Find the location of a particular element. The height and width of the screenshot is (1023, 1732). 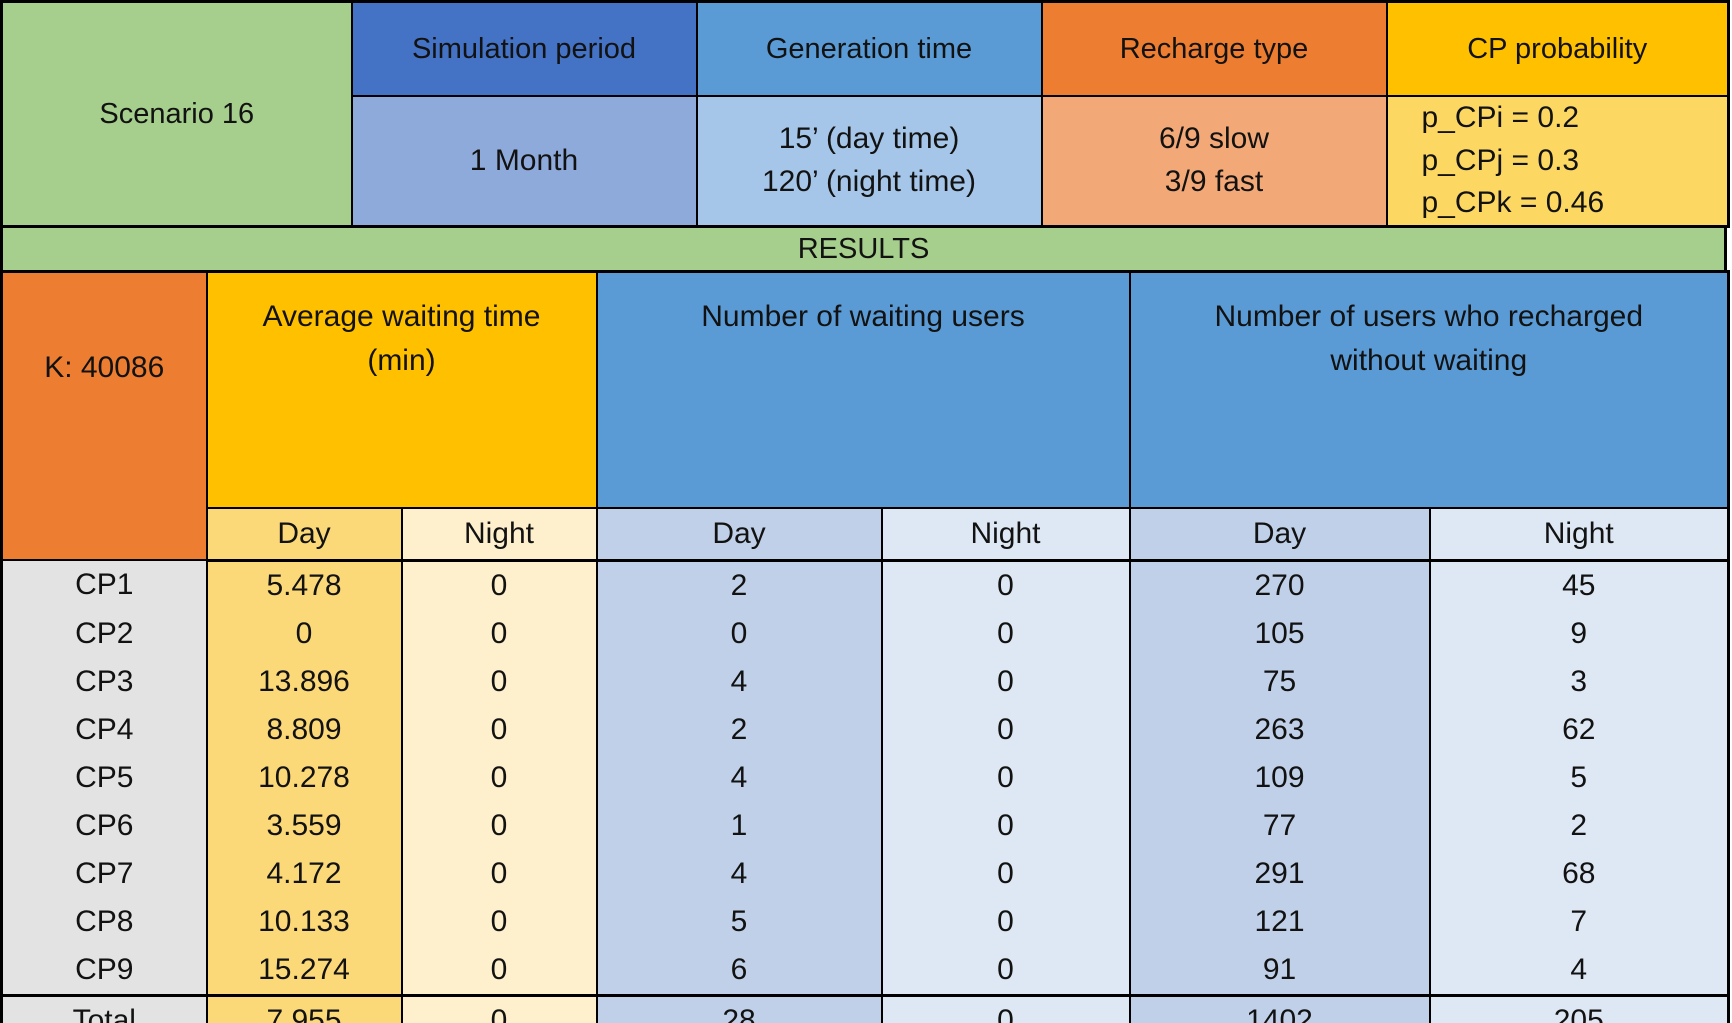

table-row: CP8 10.133 0 5 0 121 7 is located at coordinates (865, 921).